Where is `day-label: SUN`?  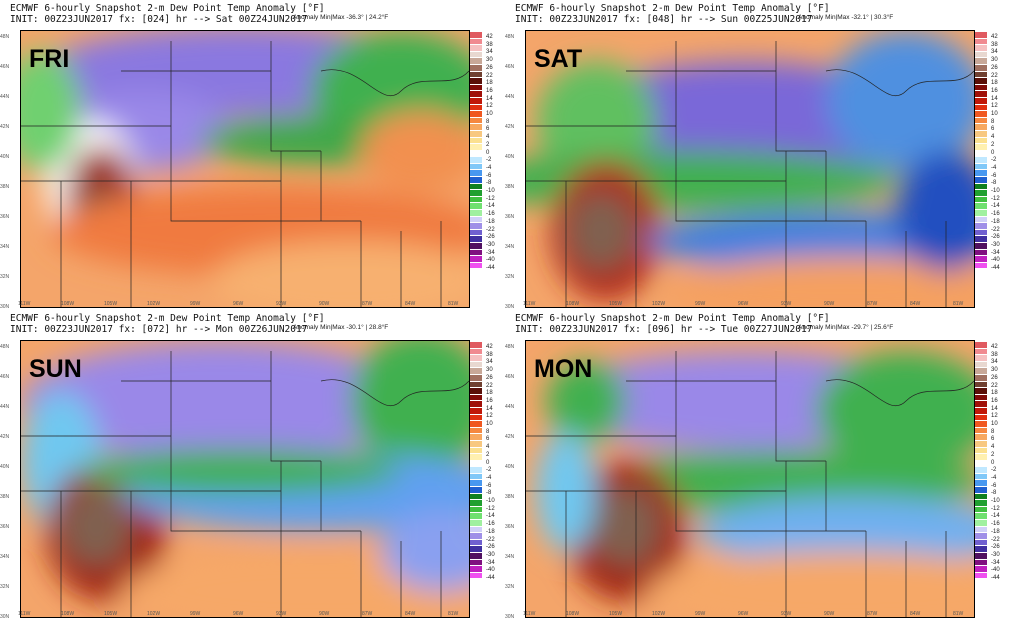 day-label: SUN is located at coordinates (55, 369).